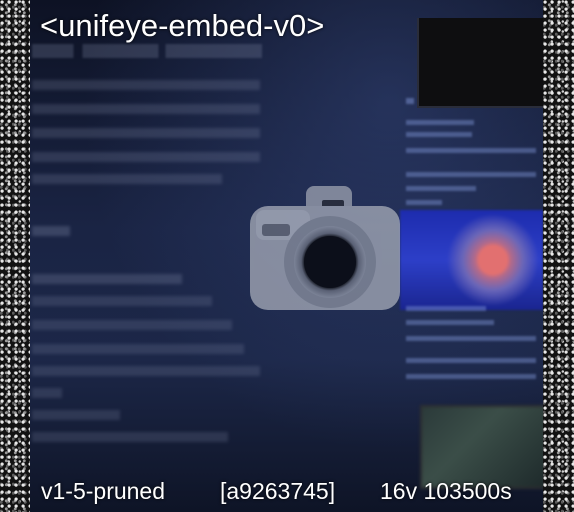 This screenshot has height=512, width=574. What do you see at coordinates (325, 248) in the screenshot?
I see `camera-icon` at bounding box center [325, 248].